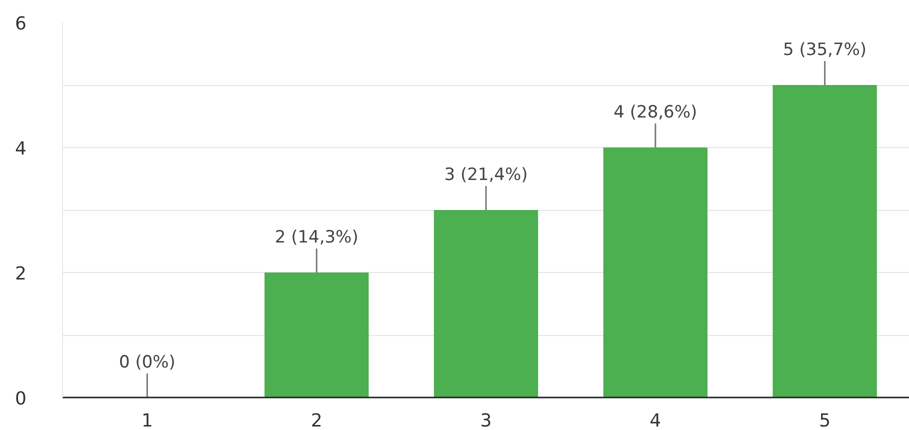 The image size is (909, 430). What do you see at coordinates (20, 24) in the screenshot?
I see `y-tick-label: 6` at bounding box center [20, 24].